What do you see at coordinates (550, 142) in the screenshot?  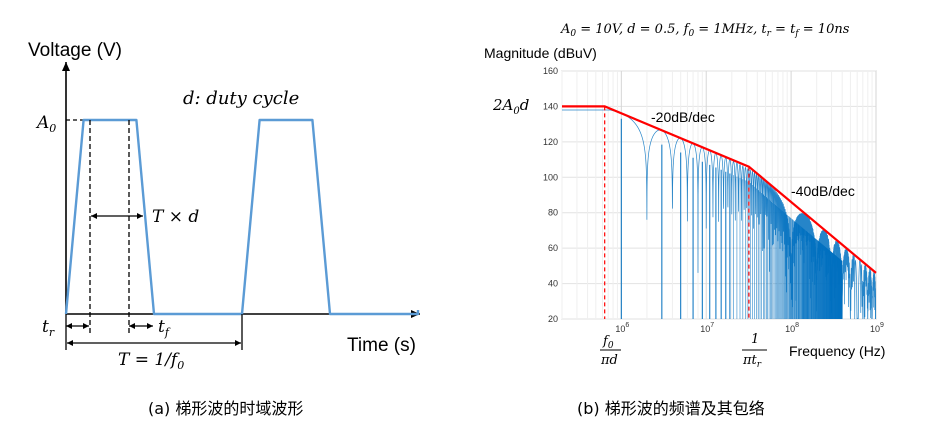 I see `y-tick-label: 120` at bounding box center [550, 142].